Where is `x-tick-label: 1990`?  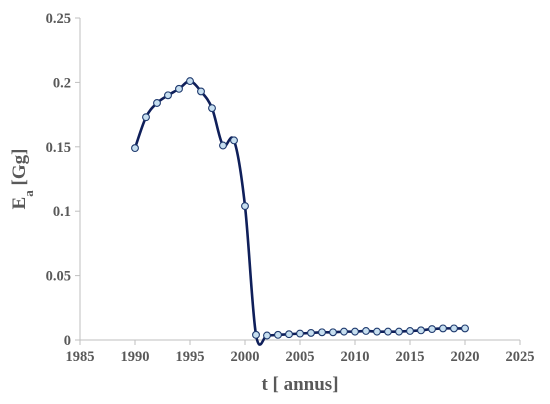 x-tick-label: 1990 is located at coordinates (135, 357).